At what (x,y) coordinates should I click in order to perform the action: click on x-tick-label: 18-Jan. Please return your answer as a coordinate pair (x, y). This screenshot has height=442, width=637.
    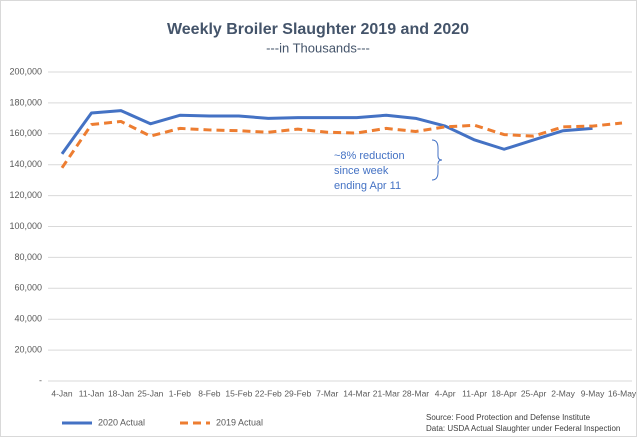
    Looking at the image, I should click on (121, 393).